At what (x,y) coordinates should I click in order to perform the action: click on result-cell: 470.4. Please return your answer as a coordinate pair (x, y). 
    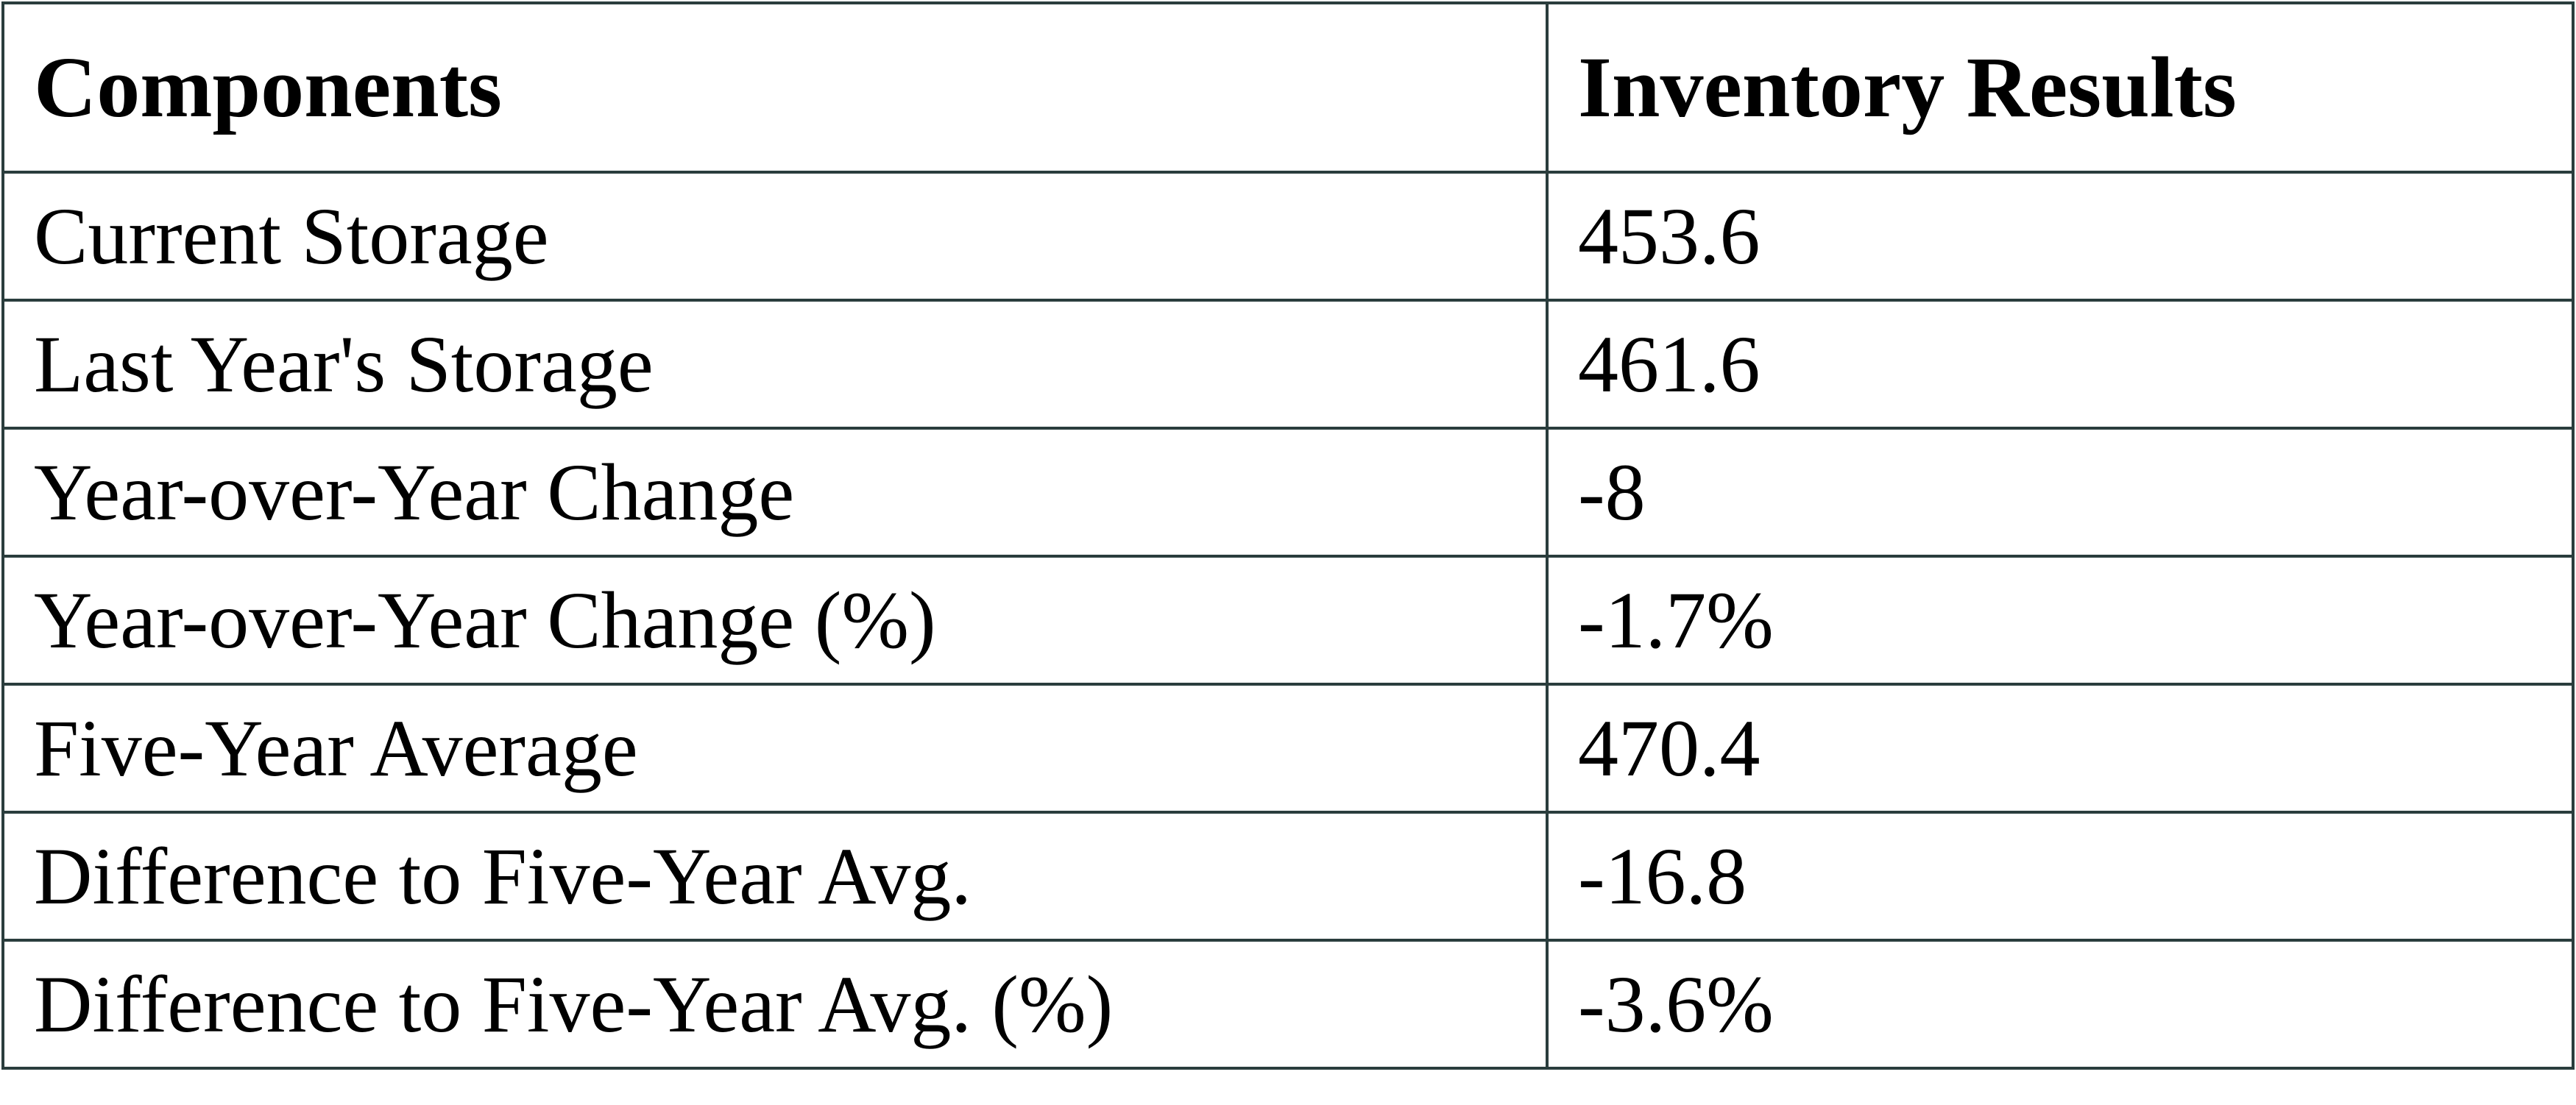
    Looking at the image, I should click on (2060, 748).